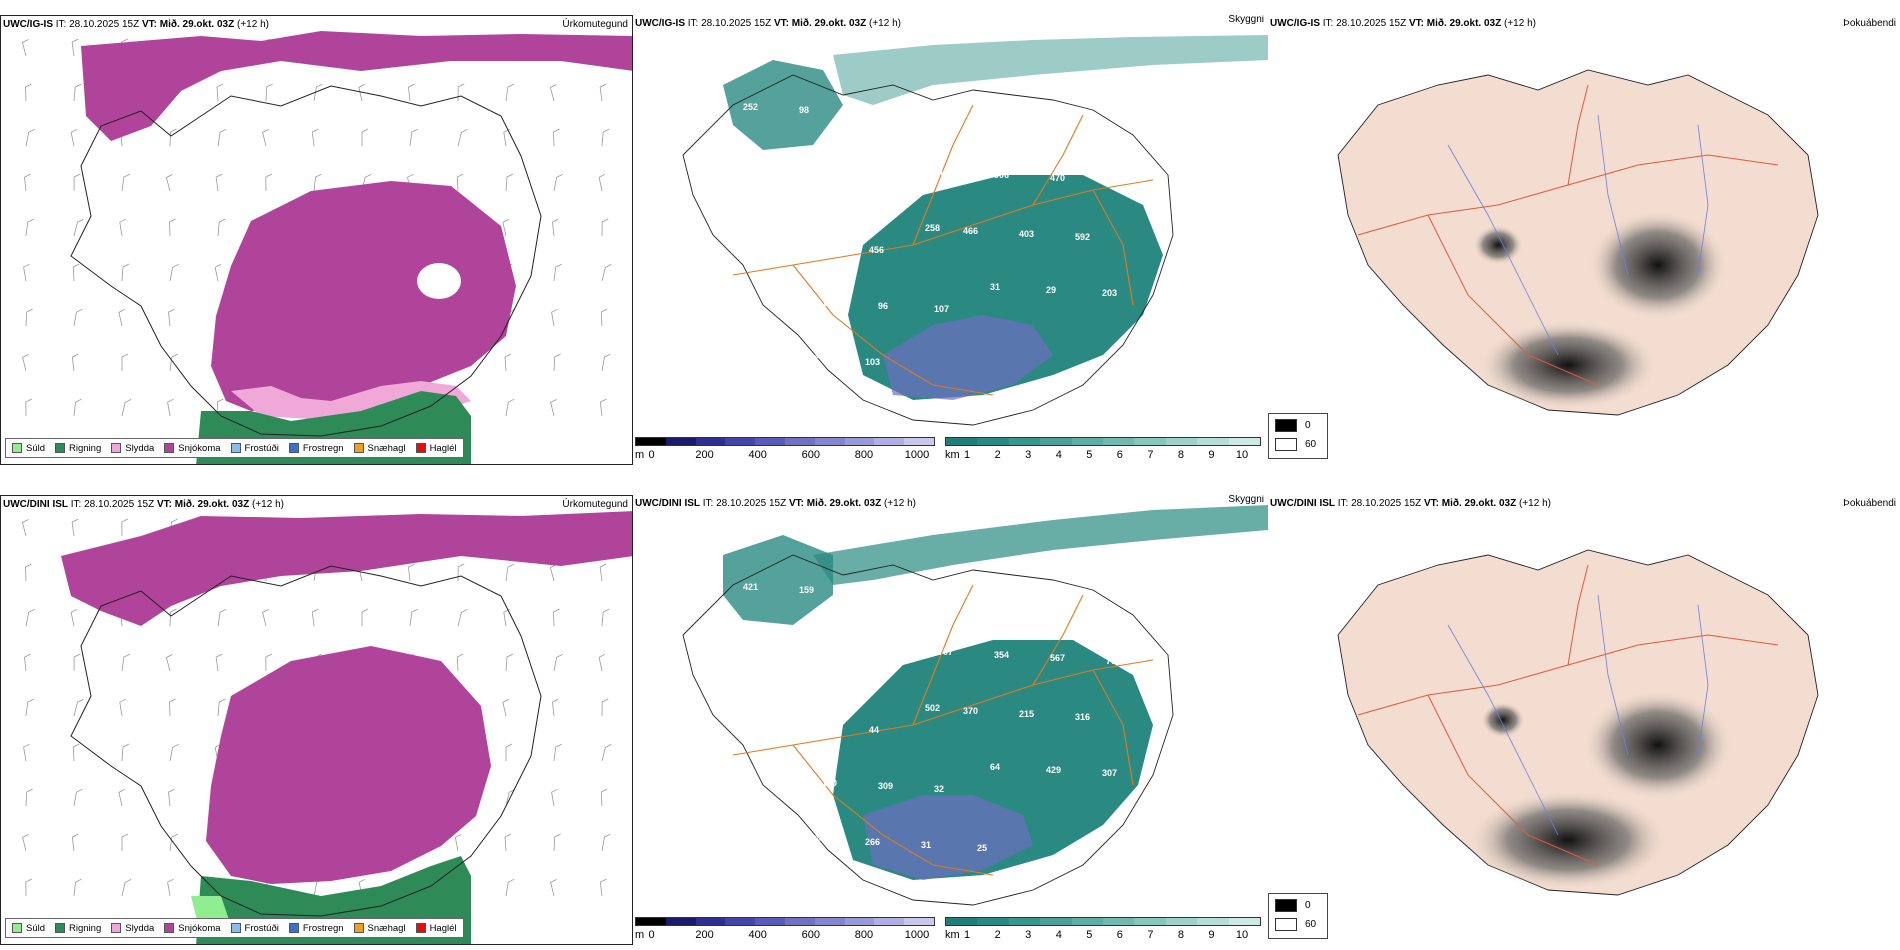  Describe the element at coordinates (926, 845) in the screenshot. I see `ceiling-height-label: 31` at that location.